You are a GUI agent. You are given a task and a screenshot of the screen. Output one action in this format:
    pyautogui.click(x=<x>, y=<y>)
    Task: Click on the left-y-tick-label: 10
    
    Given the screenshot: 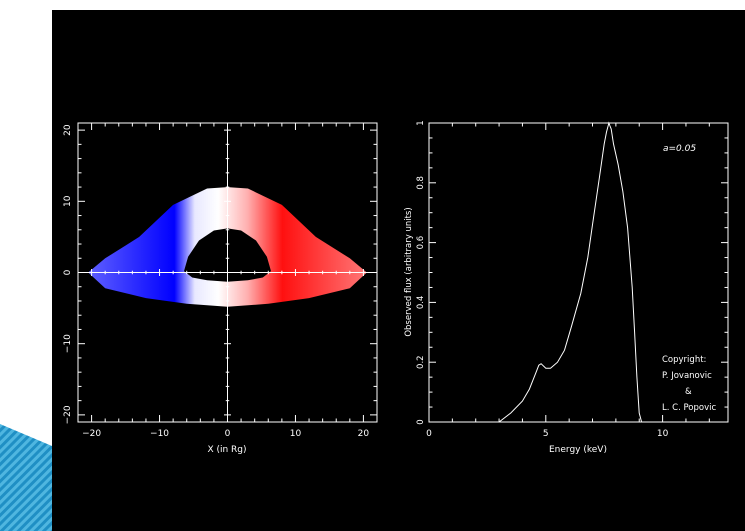 What is the action you would take?
    pyautogui.click(x=68, y=201)
    